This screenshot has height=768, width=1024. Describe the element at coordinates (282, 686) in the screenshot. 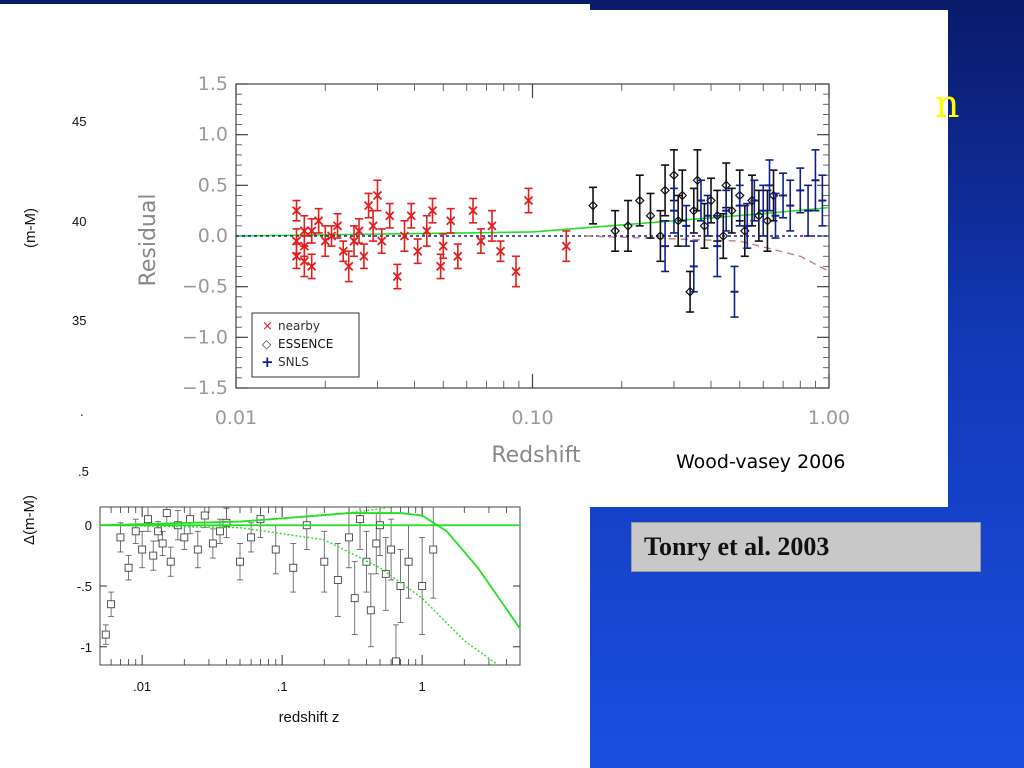

I see `x-tick-label: .1` at that location.